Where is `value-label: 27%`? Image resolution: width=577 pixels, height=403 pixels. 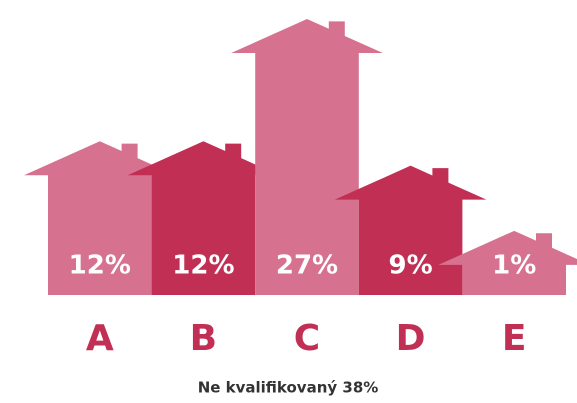 value-label: 27% is located at coordinates (307, 266).